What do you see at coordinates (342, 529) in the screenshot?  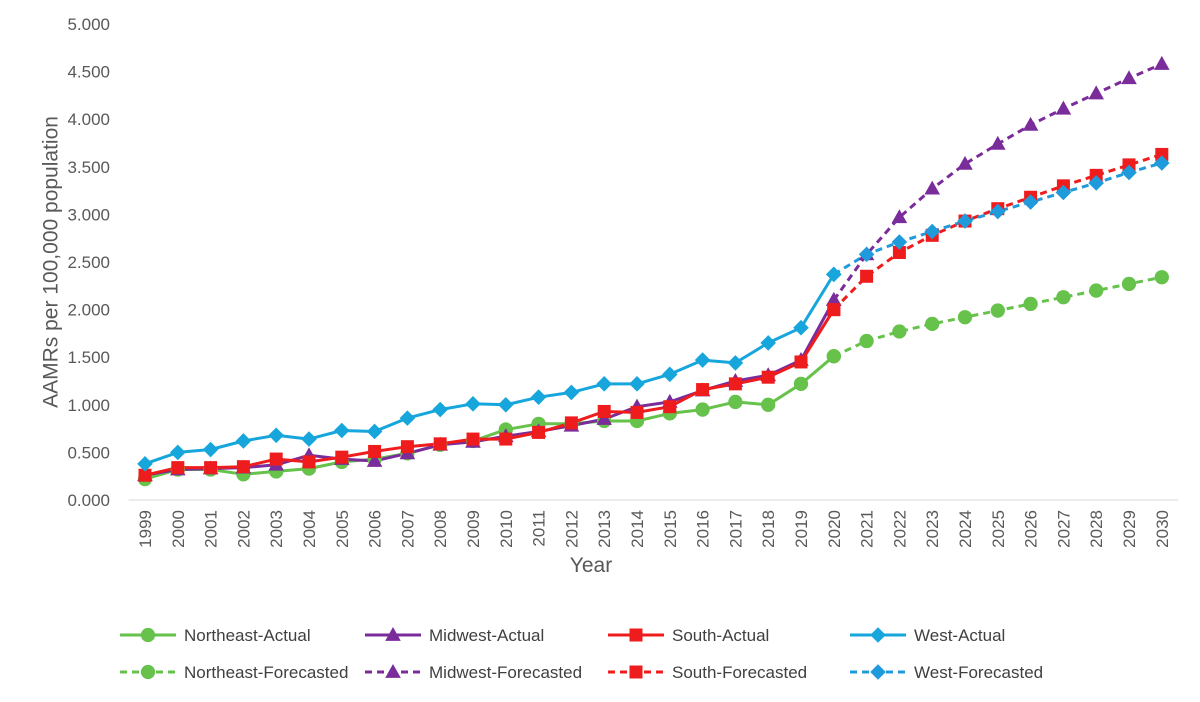 I see `x-tick-label: 2005` at bounding box center [342, 529].